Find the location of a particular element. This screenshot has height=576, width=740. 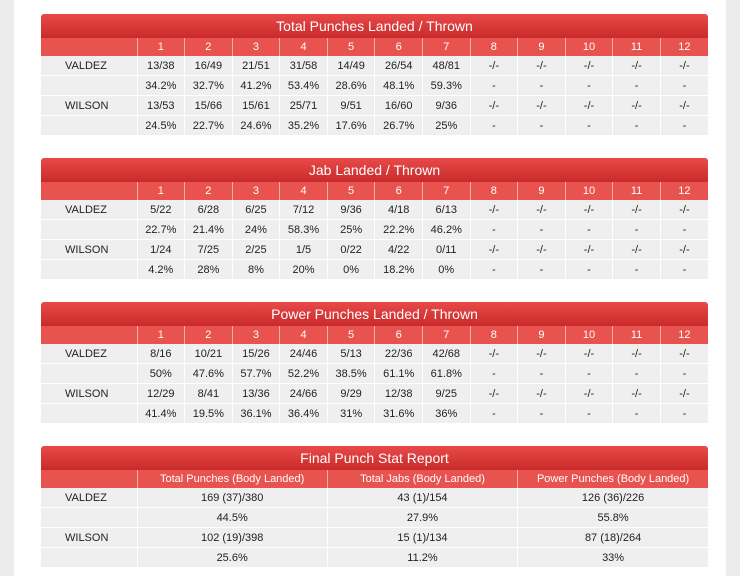

pct-cell: 4.2% is located at coordinates (161, 269).